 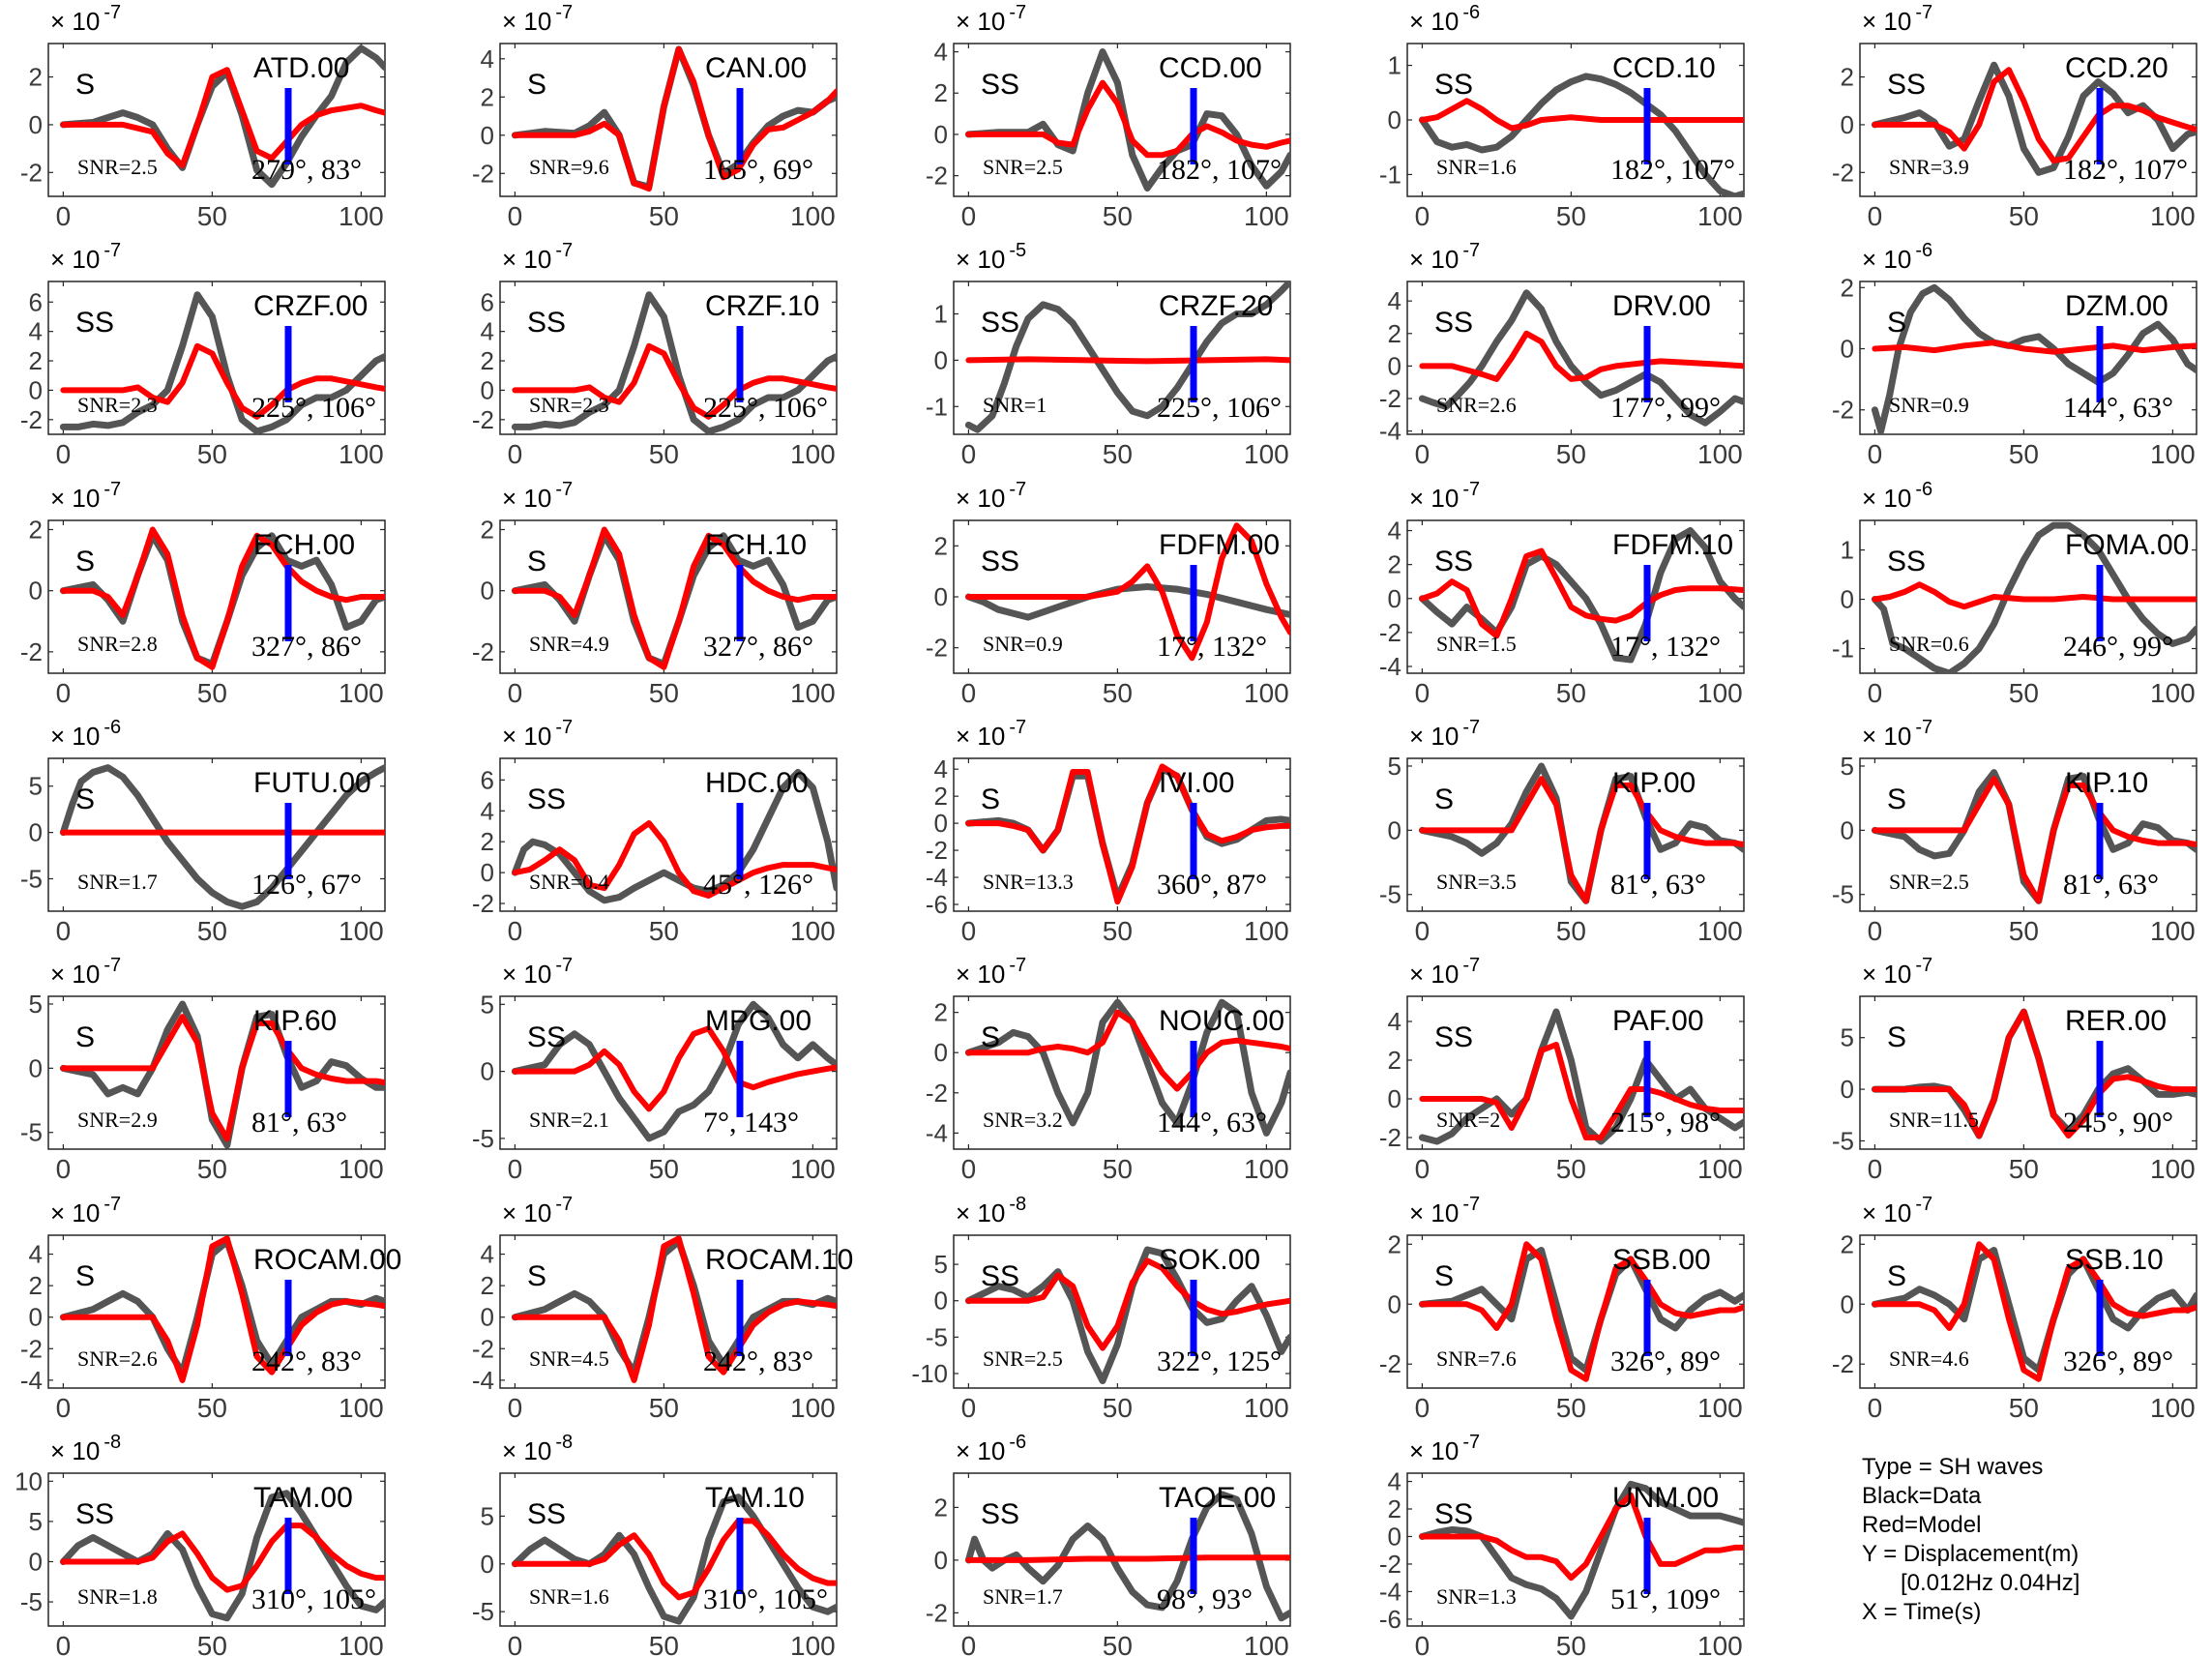 I want to click on station-label: ATD.00, so click(x=301, y=68).